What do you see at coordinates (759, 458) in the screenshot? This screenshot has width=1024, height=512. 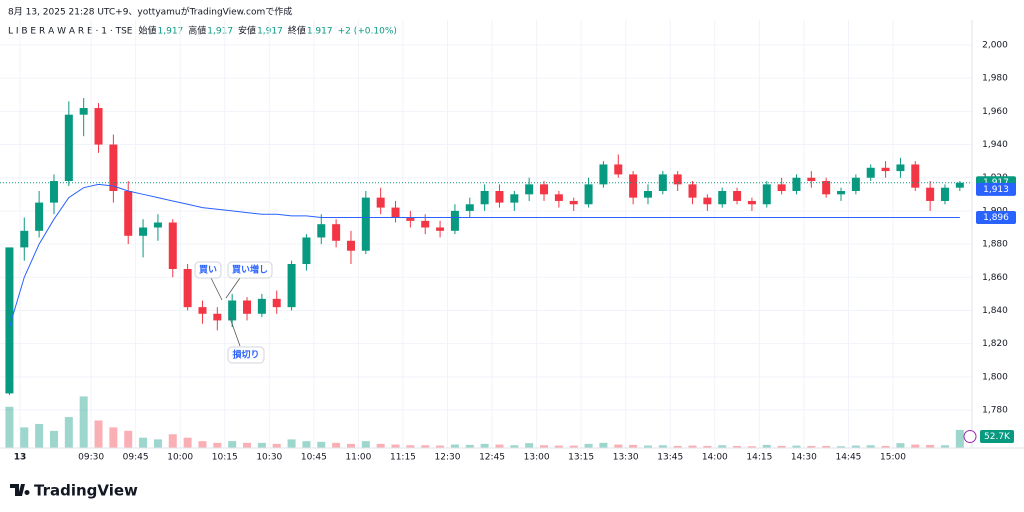 I see `x-tick-label: 14:15` at bounding box center [759, 458].